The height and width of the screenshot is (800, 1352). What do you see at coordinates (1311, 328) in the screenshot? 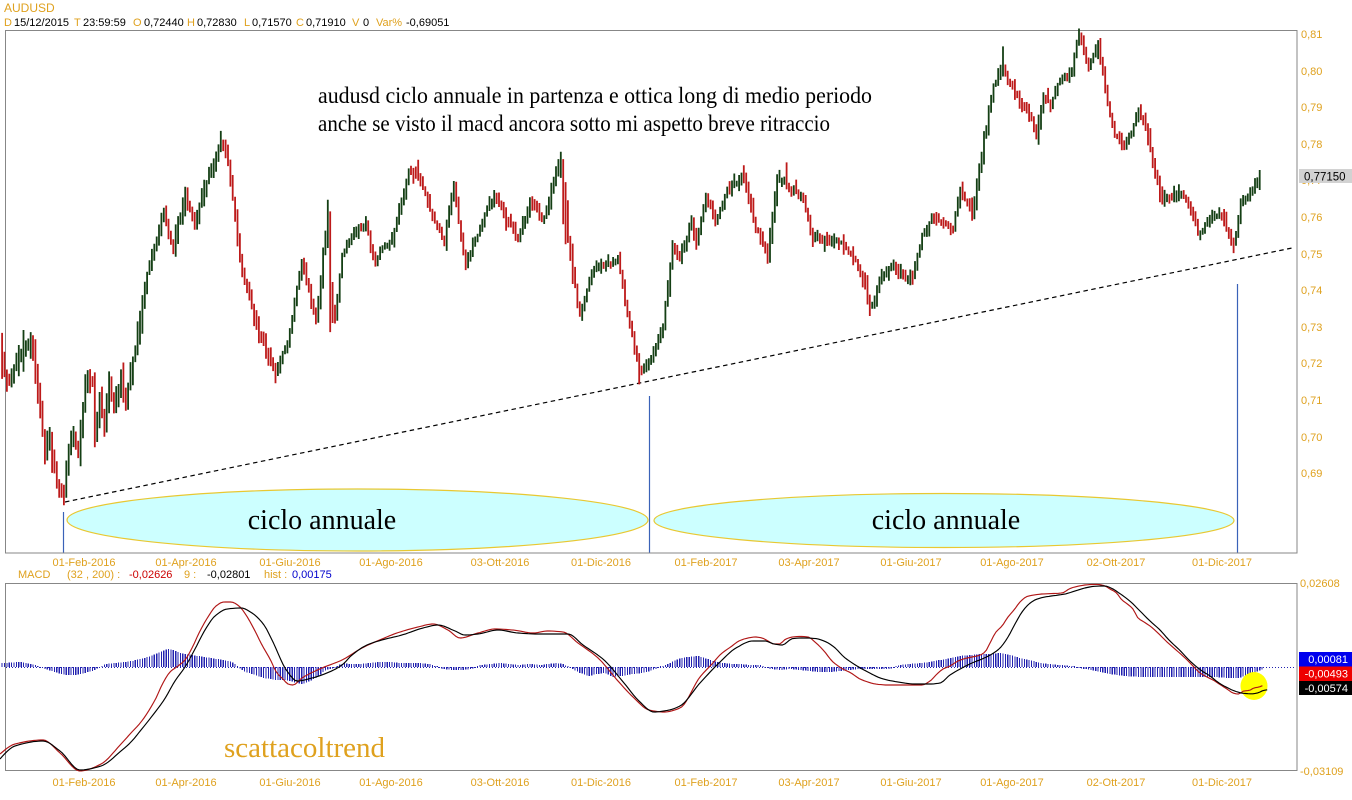
I see `svg-text: 0,73` at bounding box center [1311, 328].